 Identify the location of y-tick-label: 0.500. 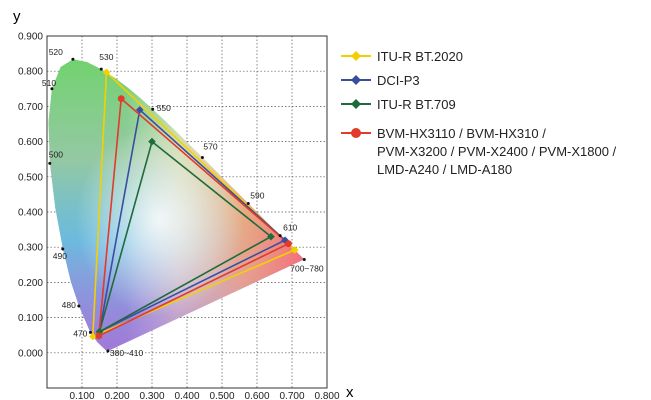
(30, 177).